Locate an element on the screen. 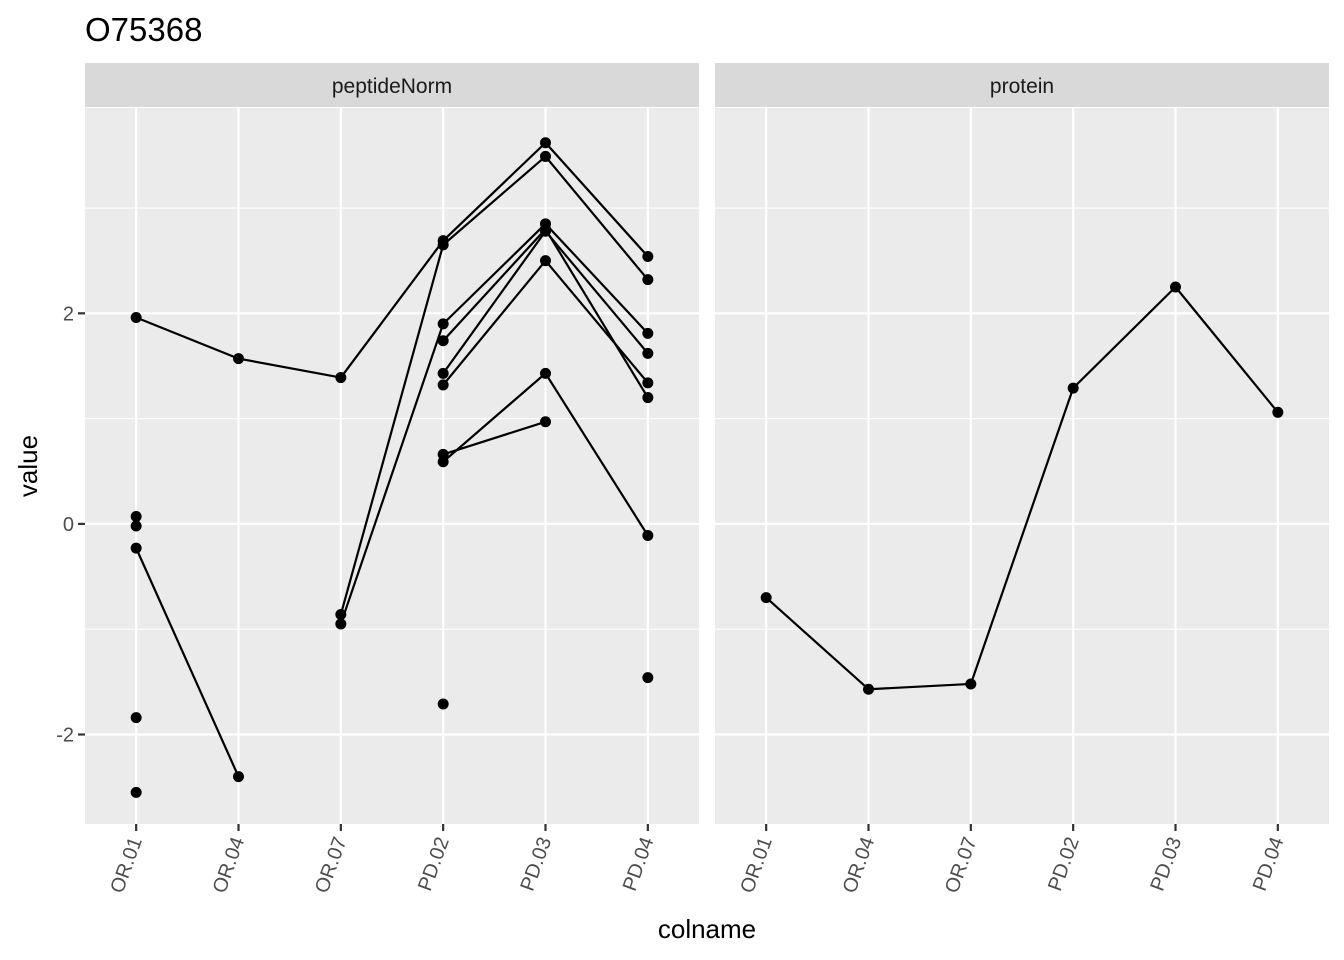 Image resolution: width=1344 pixels, height=960 pixels. strip-background-protein is located at coordinates (1022, 85).